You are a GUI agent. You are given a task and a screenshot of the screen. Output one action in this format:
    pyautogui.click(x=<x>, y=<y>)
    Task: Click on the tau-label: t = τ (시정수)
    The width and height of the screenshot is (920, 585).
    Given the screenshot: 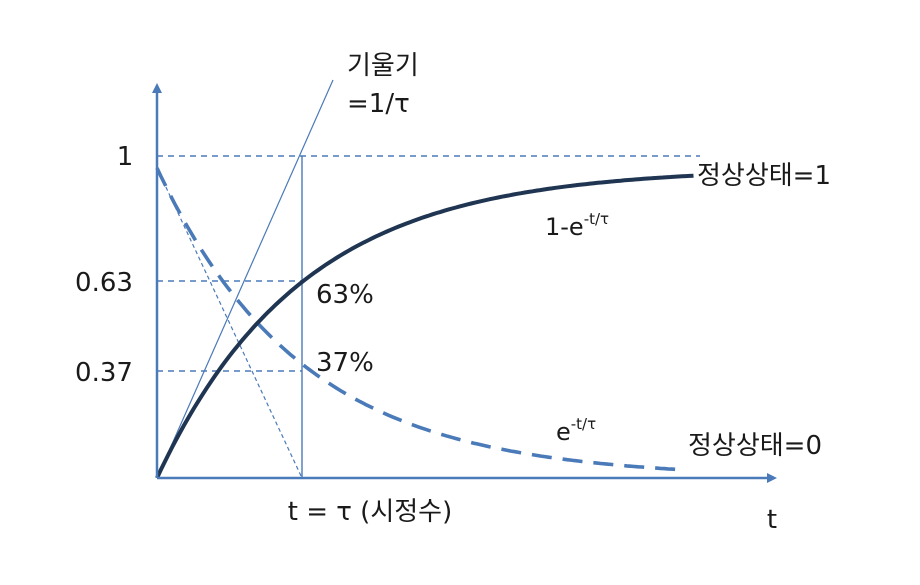 What is the action you would take?
    pyautogui.click(x=370, y=512)
    